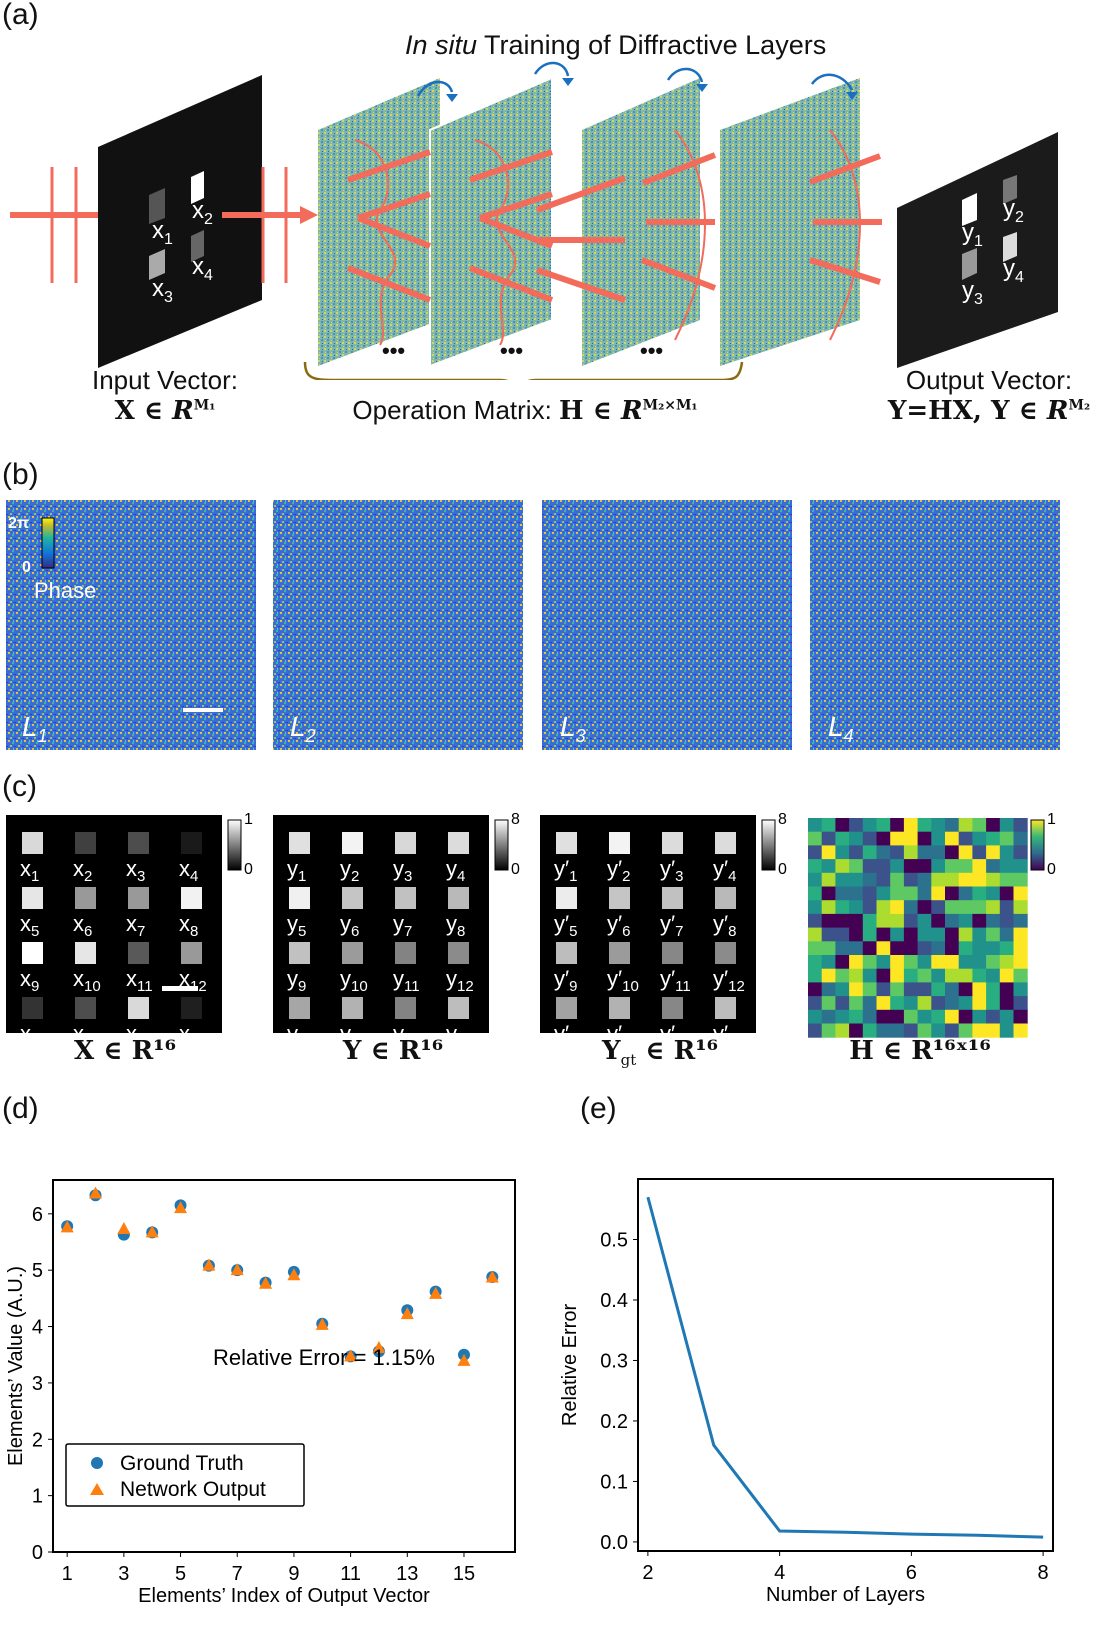 The height and width of the screenshot is (1633, 1118). Describe the element at coordinates (920, 1051) in the screenshot. I see `h-caption: H ∈ R¹⁶ˣ¹⁶` at that location.